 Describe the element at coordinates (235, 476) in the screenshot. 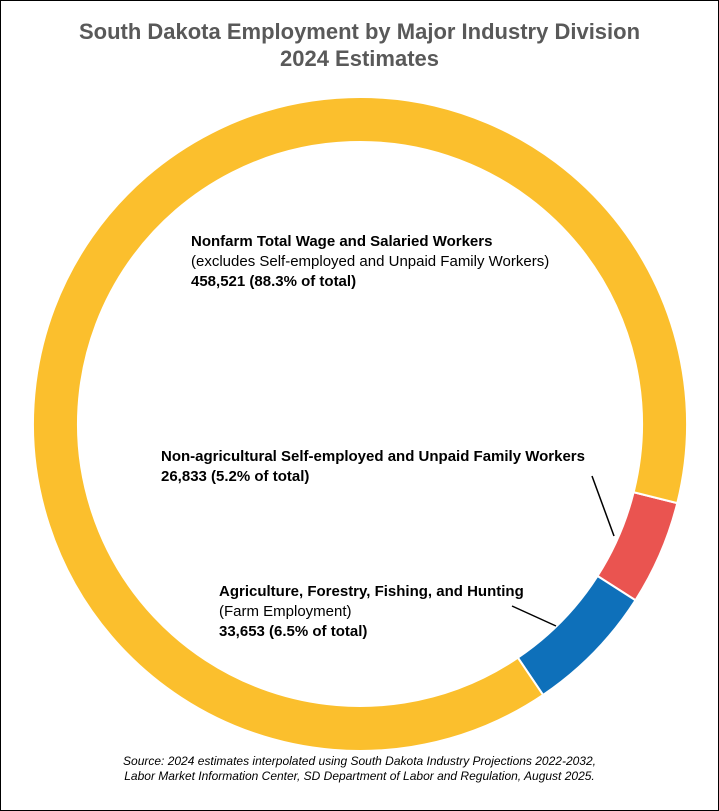

I see `label-self-employed-value: 26,833 (5.2% of total)` at that location.